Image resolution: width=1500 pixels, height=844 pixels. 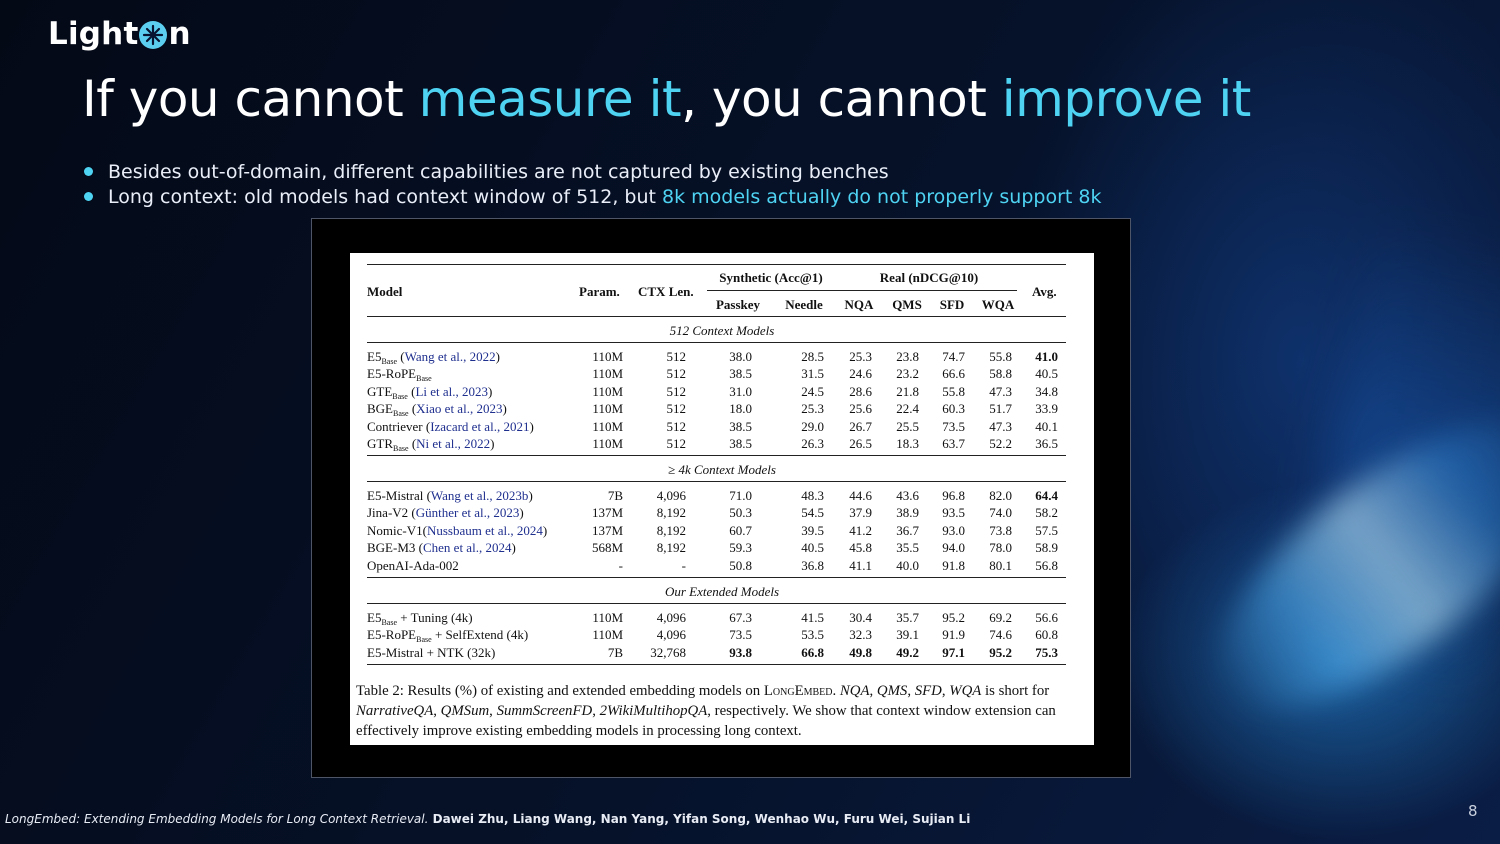 What do you see at coordinates (860, 513) in the screenshot?
I see `score-cell: 37.9` at bounding box center [860, 513].